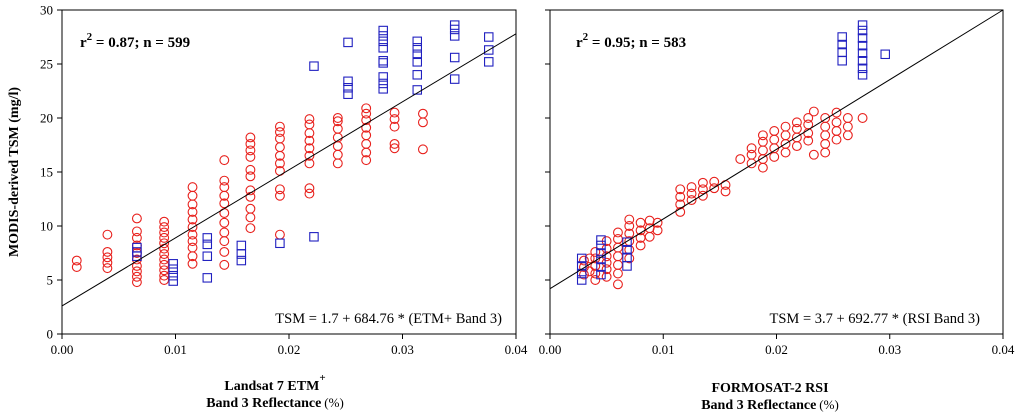  I want to click on left-regression-equation: TSM = 1.7 + 684.76 * (ETM+ Band 3), so click(388, 319).